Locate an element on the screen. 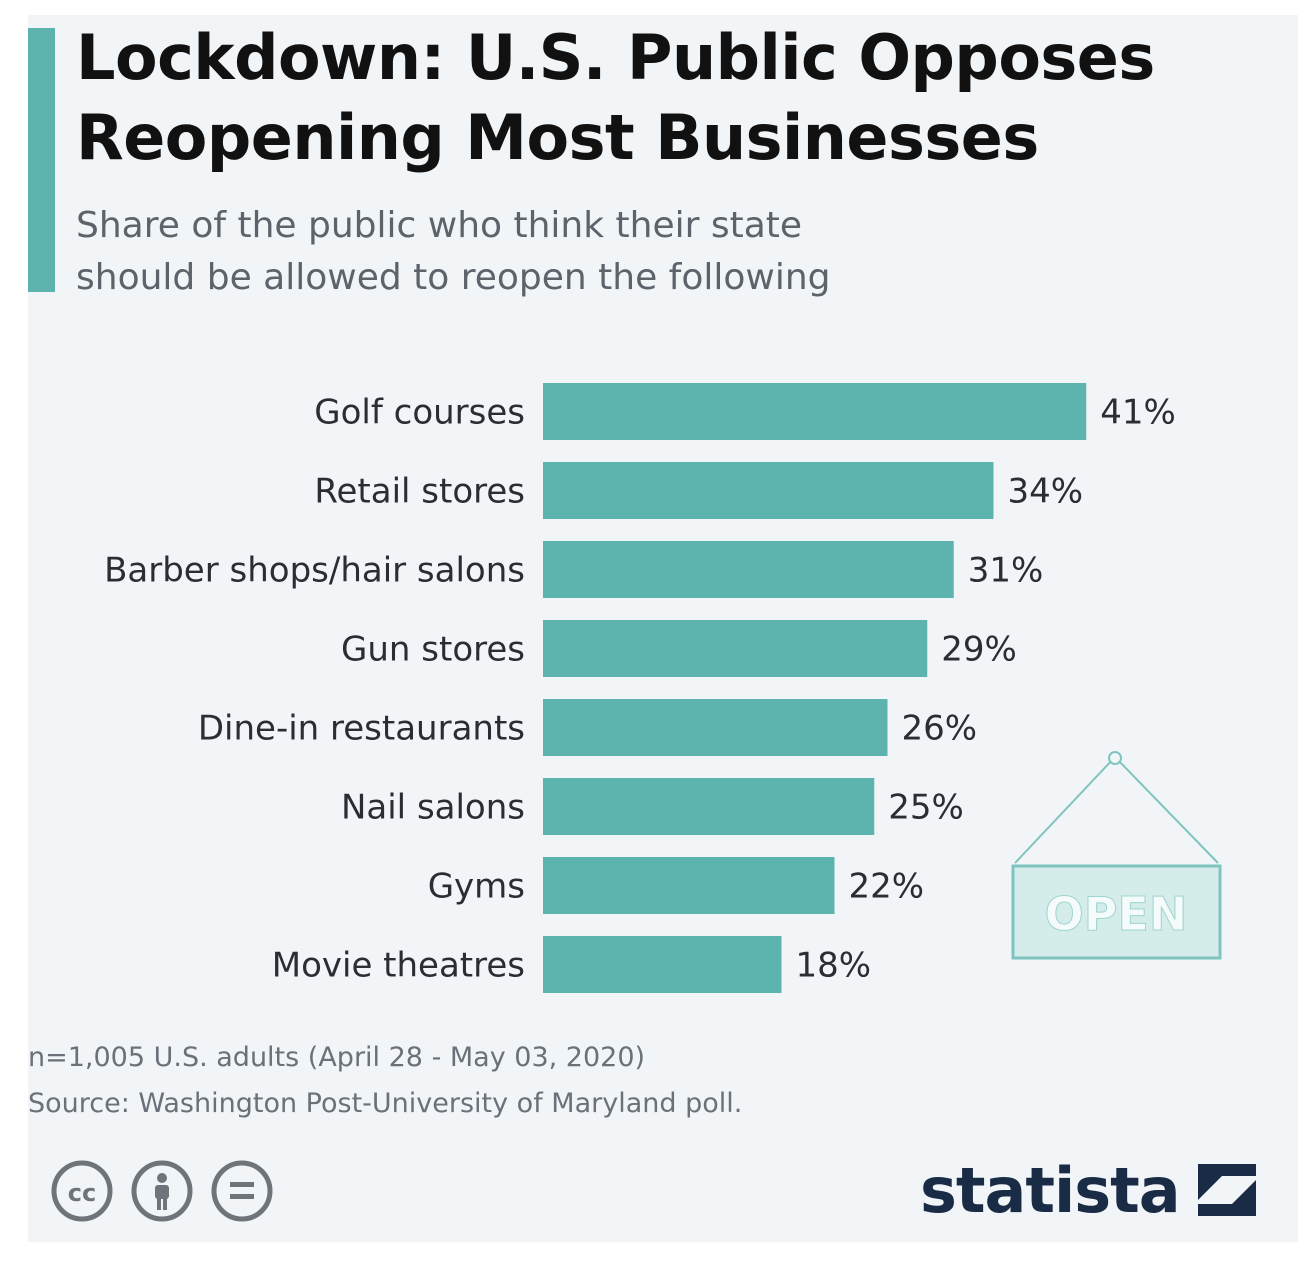  svg-text: cc is located at coordinates (82, 1193).